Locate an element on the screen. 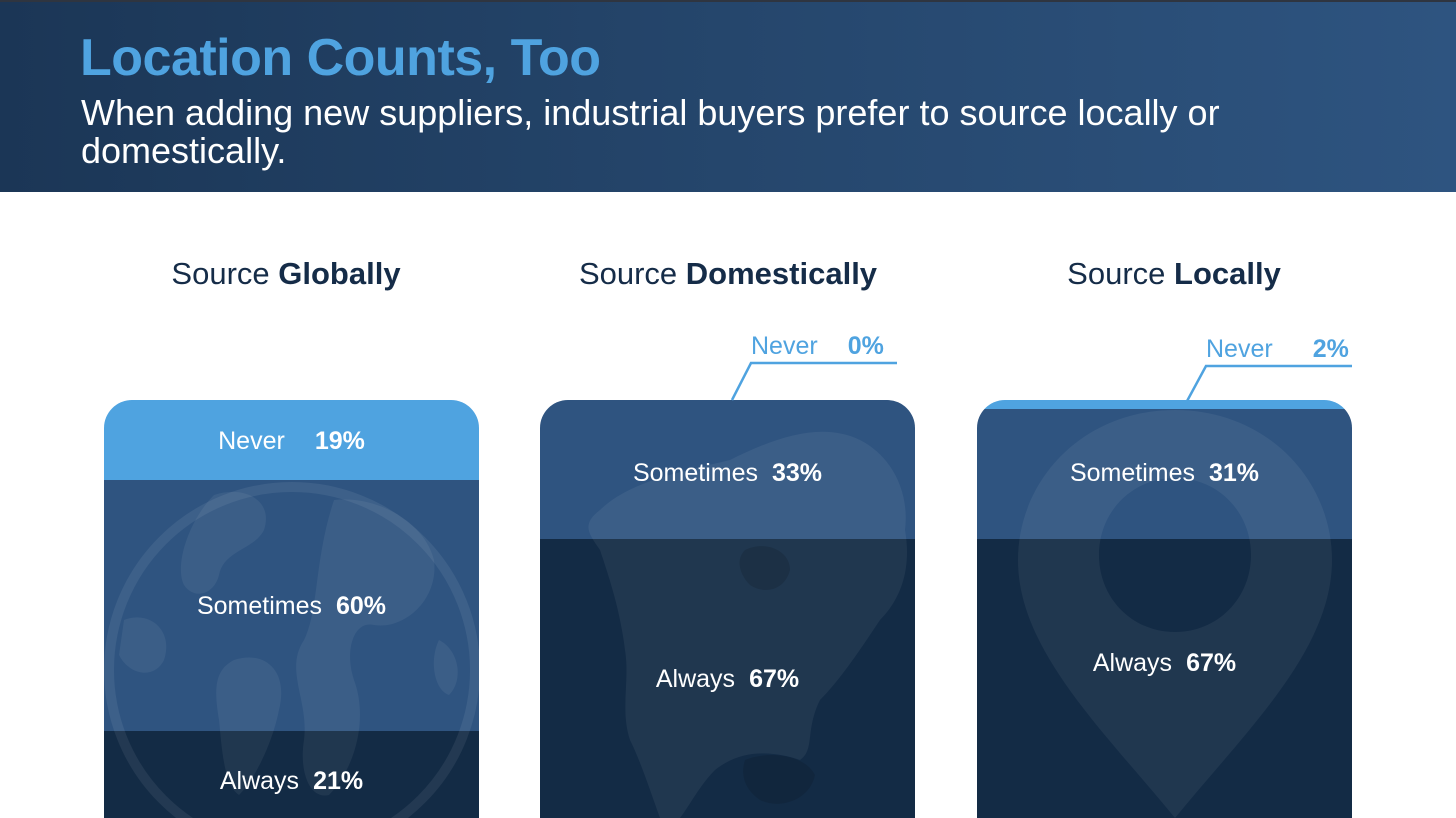 The image size is (1456, 818). stacked-bar-globally: Never 19% Sometimes 60% Always 21% is located at coordinates (291, 609).